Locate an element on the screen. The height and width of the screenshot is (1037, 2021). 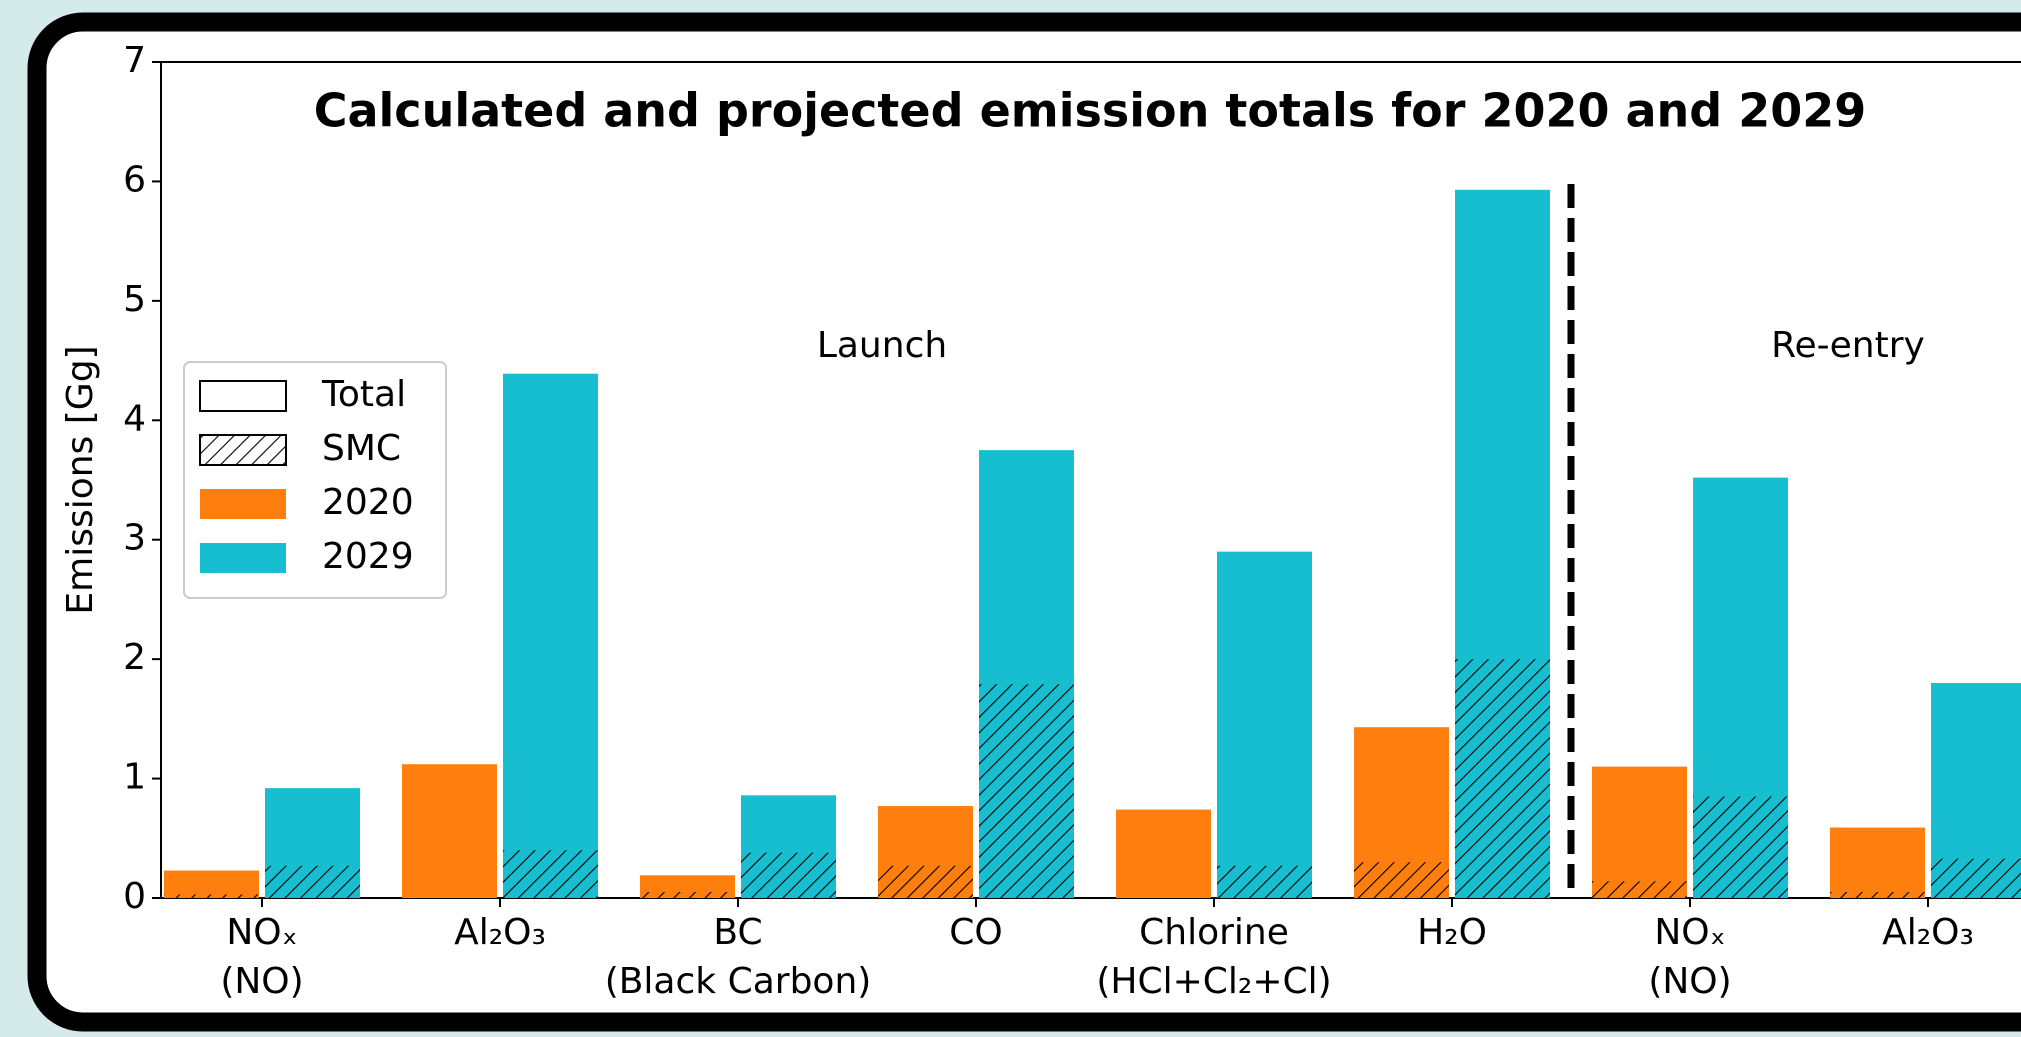
x-tick-label: CO is located at coordinates (975, 932).